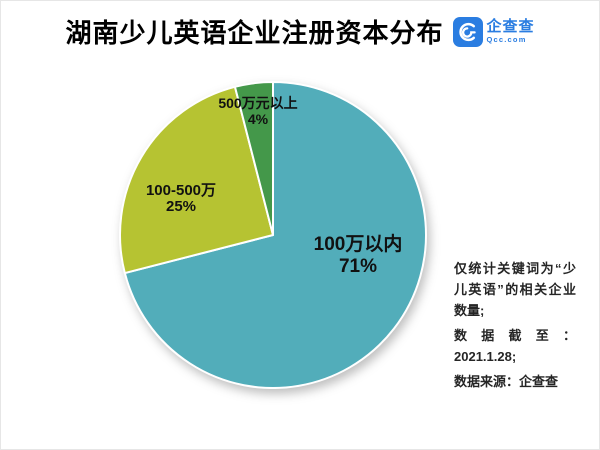 This screenshot has height=450, width=600. I want to click on qcc-logo: 企查查 Qcc.com, so click(493, 31).